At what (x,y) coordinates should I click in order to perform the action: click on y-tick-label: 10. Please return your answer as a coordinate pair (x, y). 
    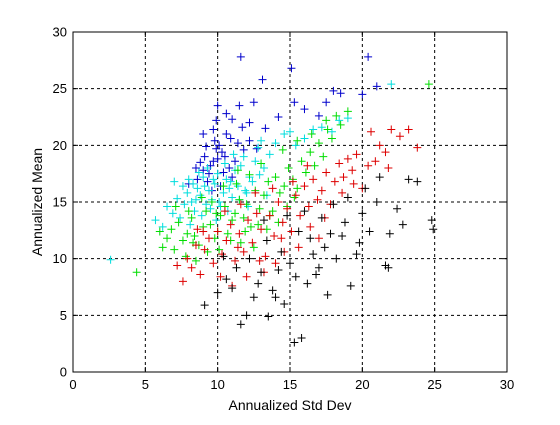
    Looking at the image, I should click on (60, 258).